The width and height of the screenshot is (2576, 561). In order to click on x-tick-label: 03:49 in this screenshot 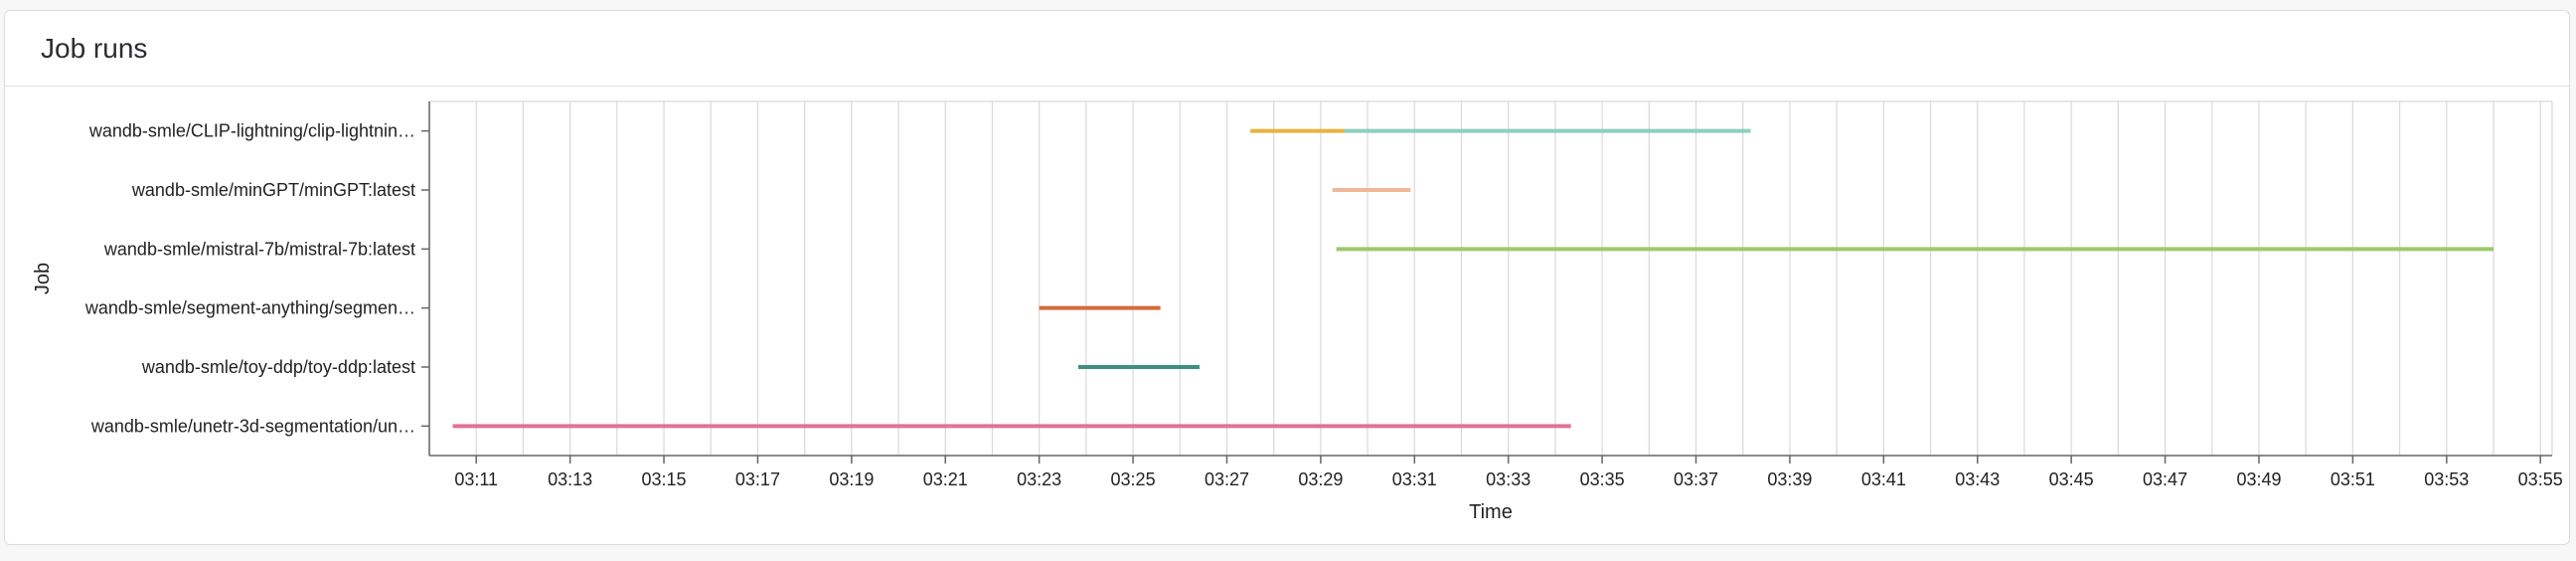, I will do `click(2258, 479)`.